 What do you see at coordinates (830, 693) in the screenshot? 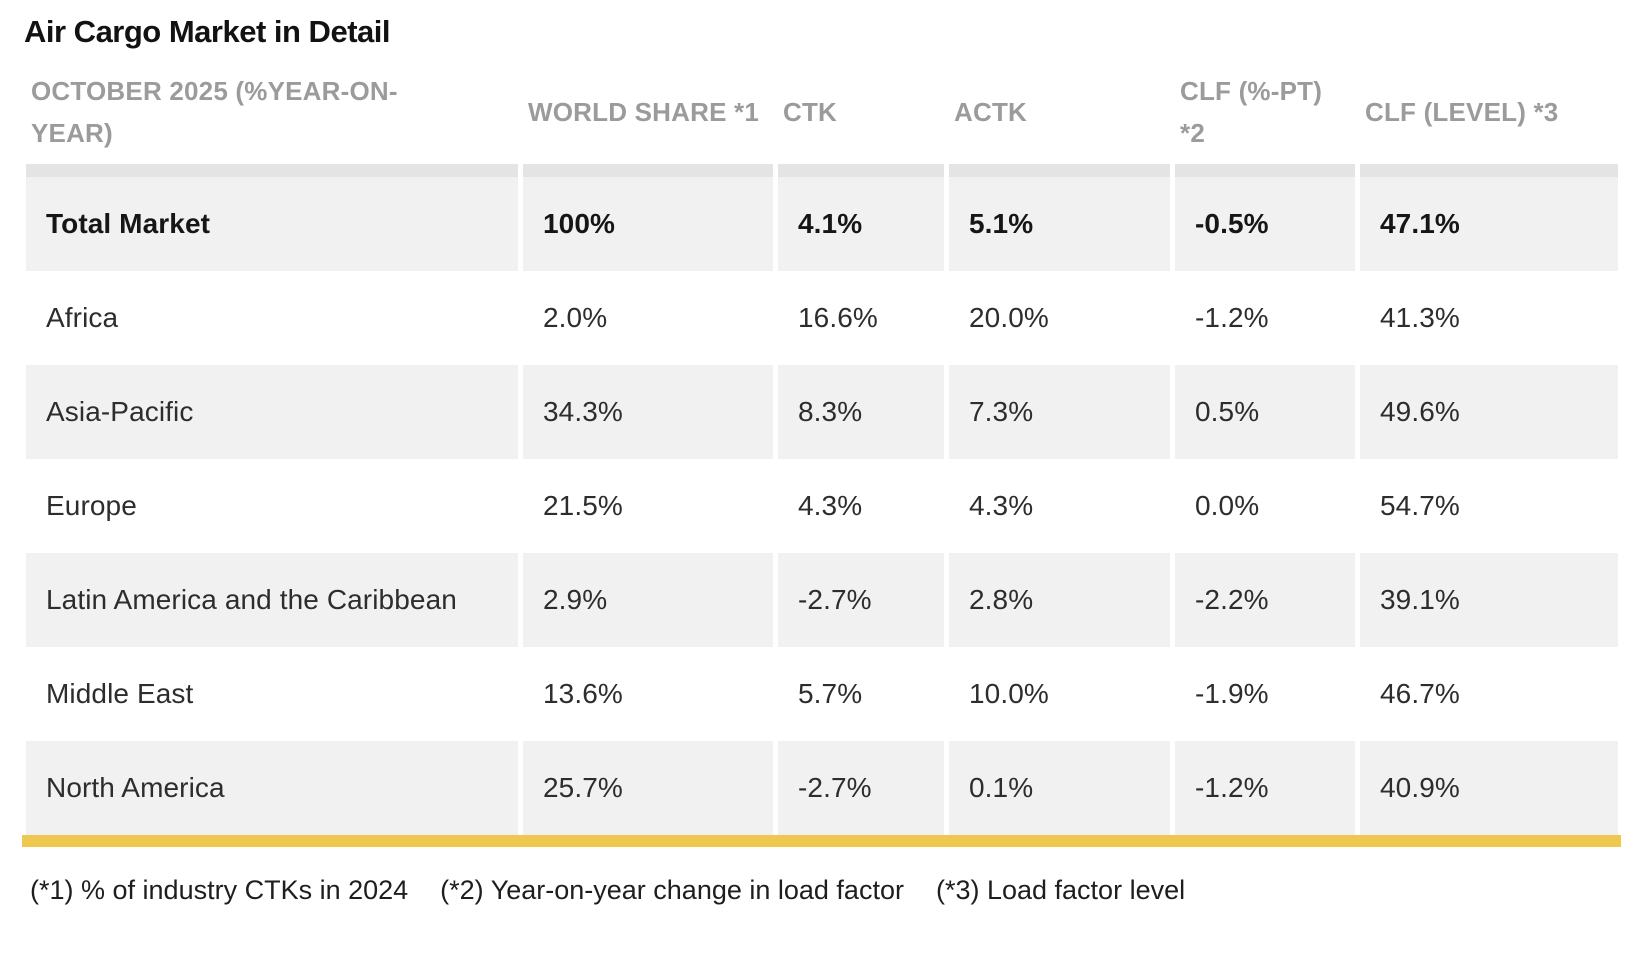
I see `ctk-cell: 5.7%` at bounding box center [830, 693].